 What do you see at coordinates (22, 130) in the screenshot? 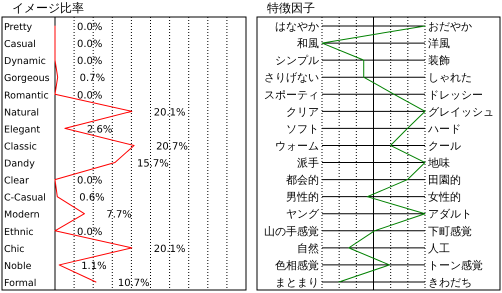
I see `y-tick-label: Elegant` at bounding box center [22, 130].